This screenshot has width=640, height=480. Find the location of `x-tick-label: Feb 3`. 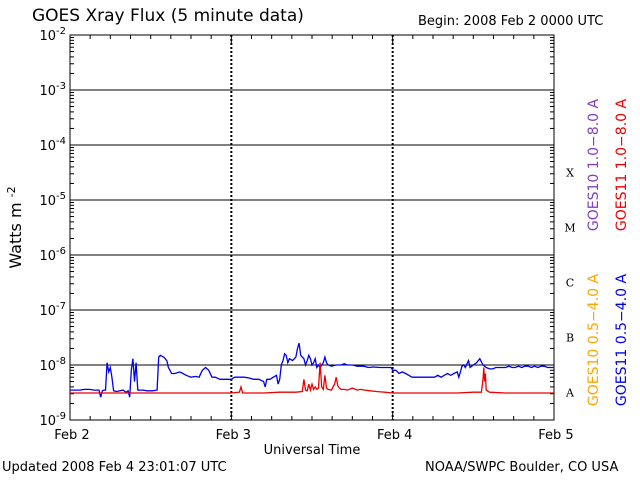

x-tick-label: Feb 3 is located at coordinates (233, 435).